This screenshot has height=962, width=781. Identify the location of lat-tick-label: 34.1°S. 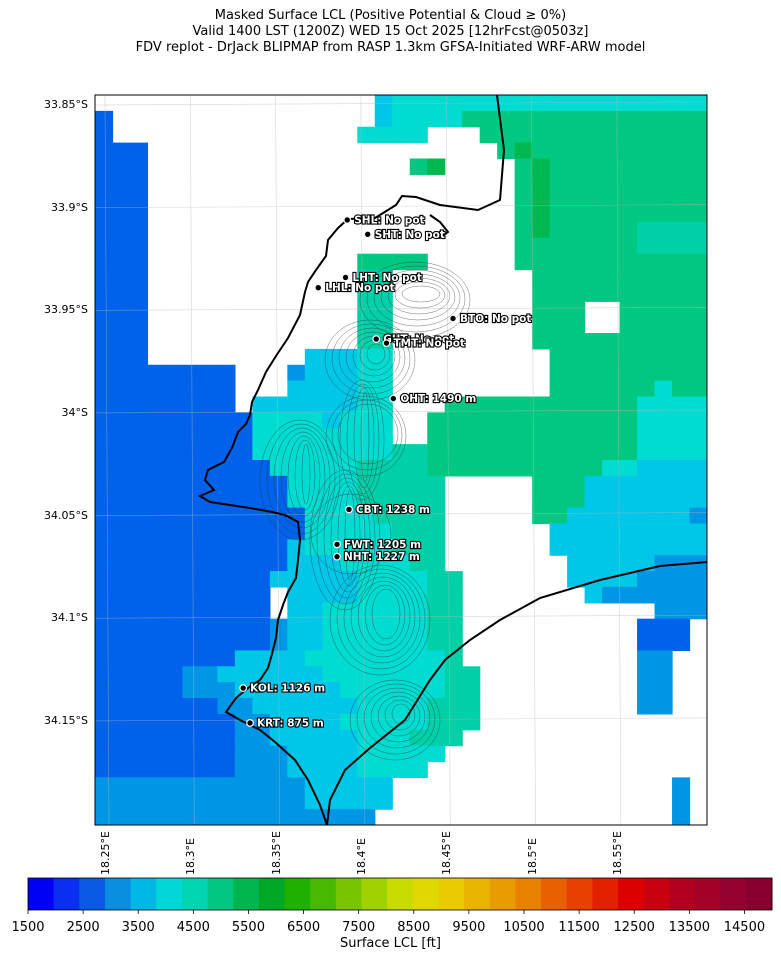
(69, 618).